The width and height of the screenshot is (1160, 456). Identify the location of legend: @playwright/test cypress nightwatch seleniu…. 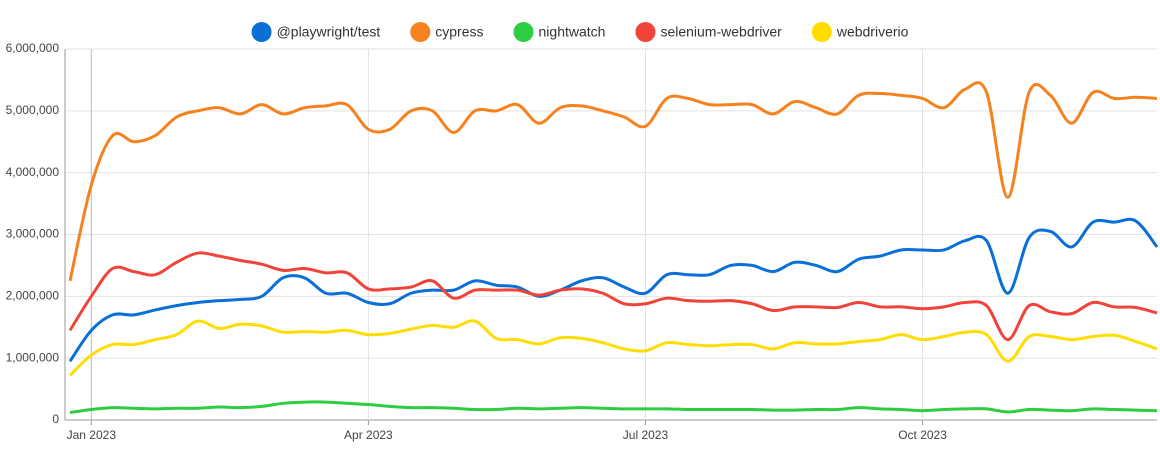
(580, 32).